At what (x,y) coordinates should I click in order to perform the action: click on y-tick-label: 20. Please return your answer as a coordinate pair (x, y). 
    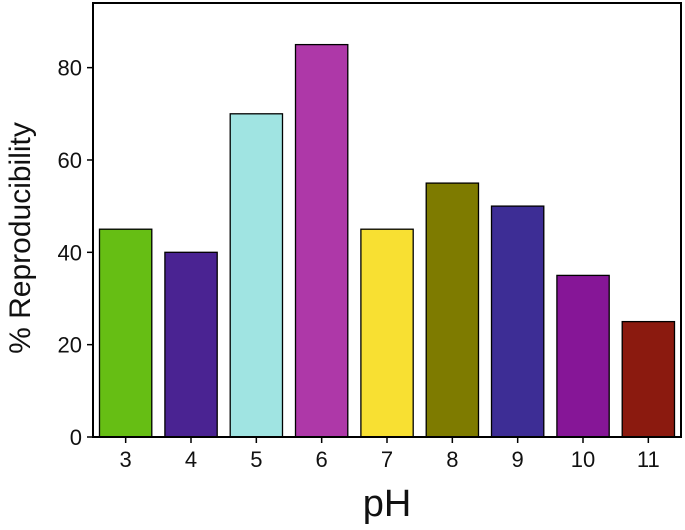
    Looking at the image, I should click on (70, 345).